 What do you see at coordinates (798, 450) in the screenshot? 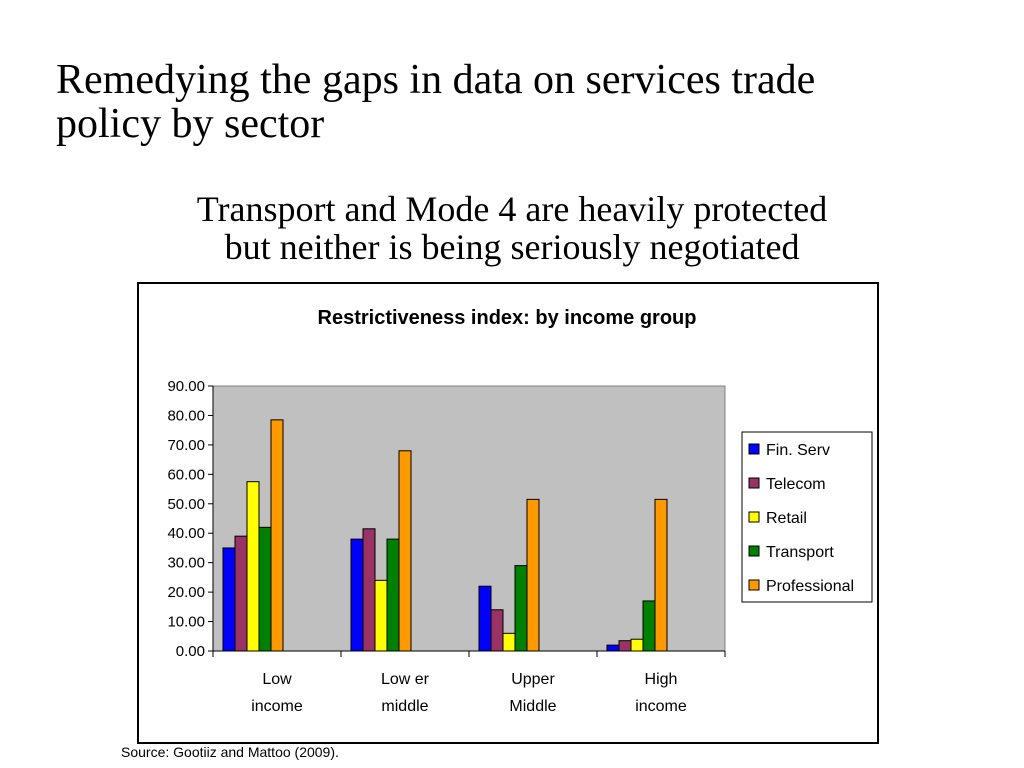
I see `legend-label: Fin. Serv` at bounding box center [798, 450].